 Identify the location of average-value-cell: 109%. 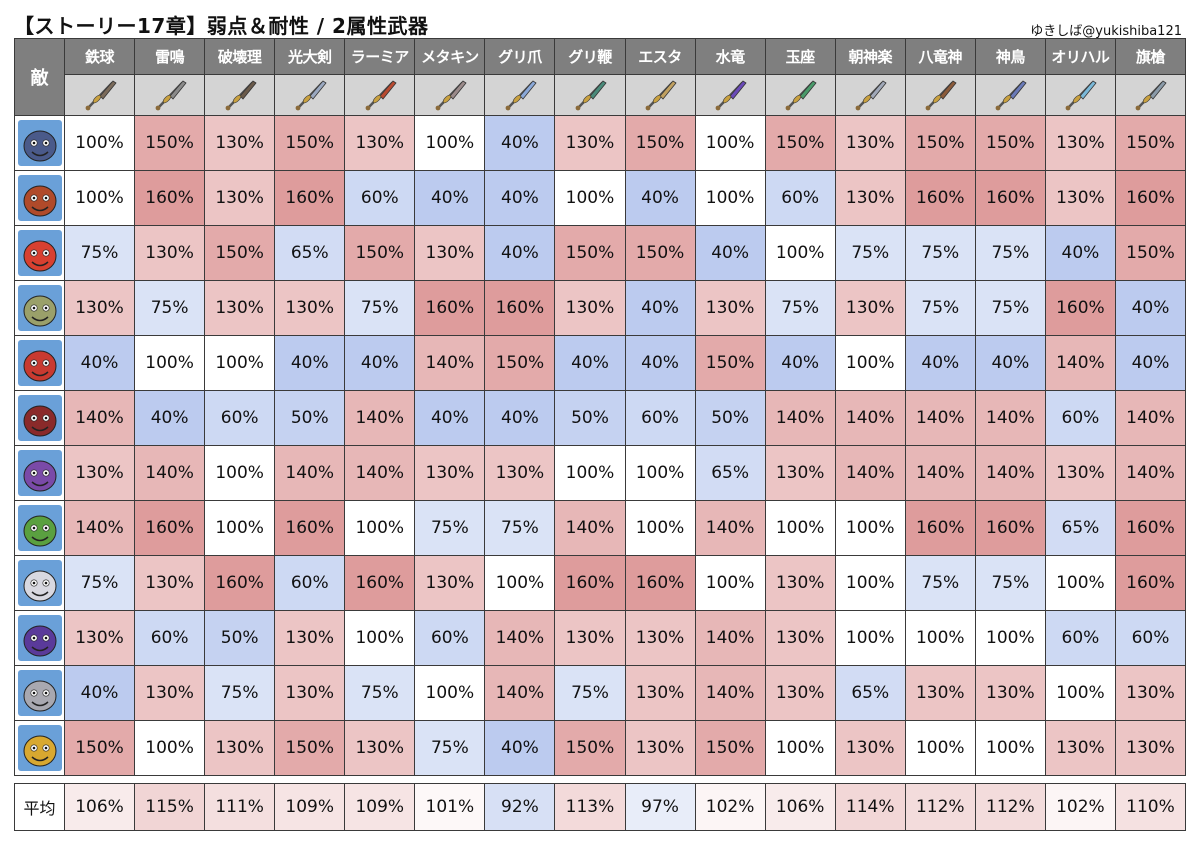
(380, 807).